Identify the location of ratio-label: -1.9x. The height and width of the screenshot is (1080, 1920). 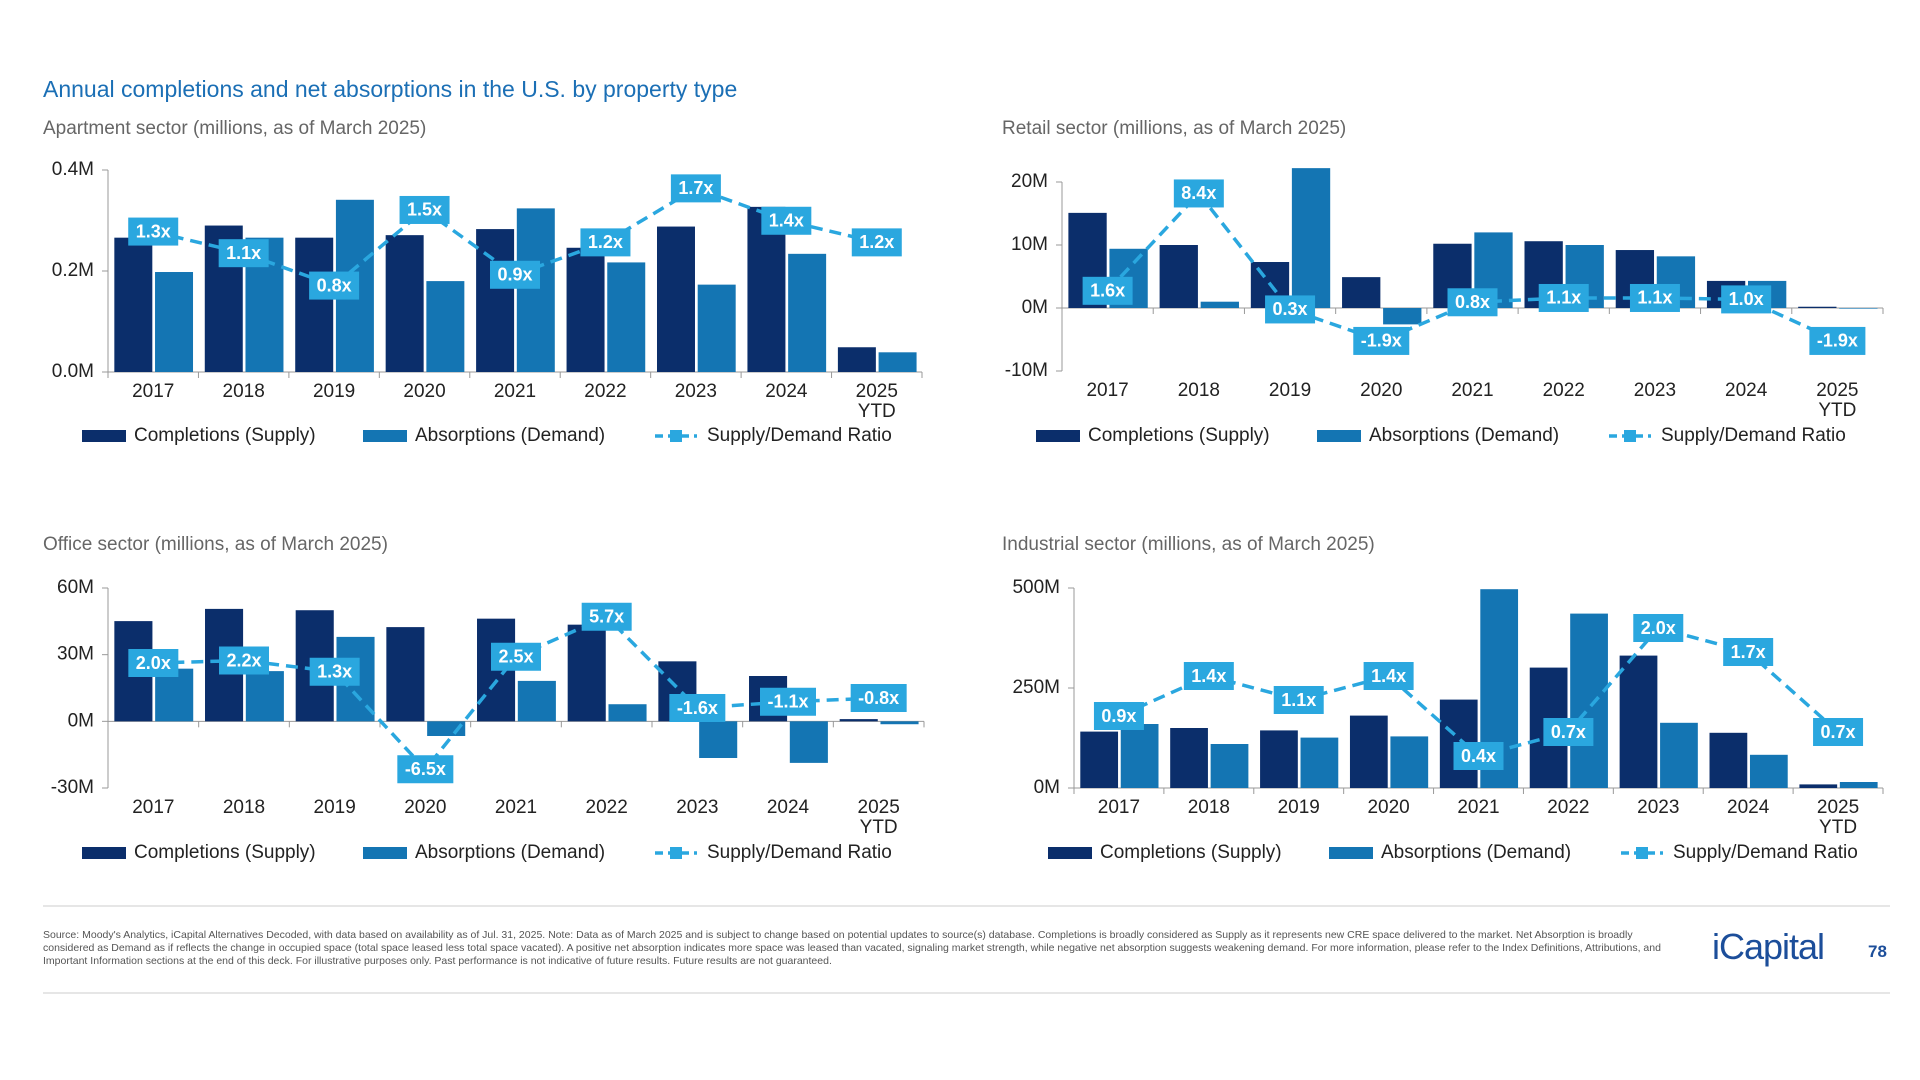
(1837, 341).